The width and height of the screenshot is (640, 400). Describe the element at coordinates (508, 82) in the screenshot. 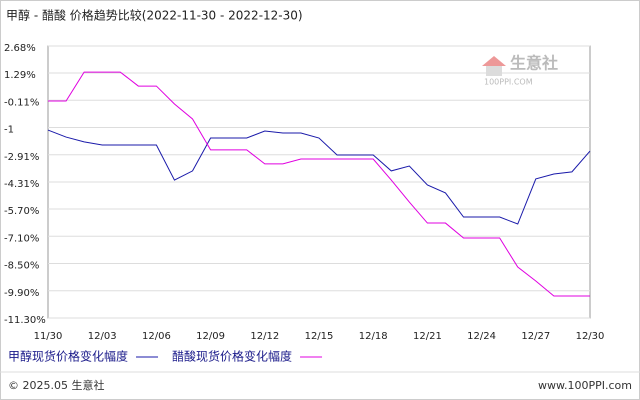

I see `watermark-sub: 100PPI.COM` at that location.